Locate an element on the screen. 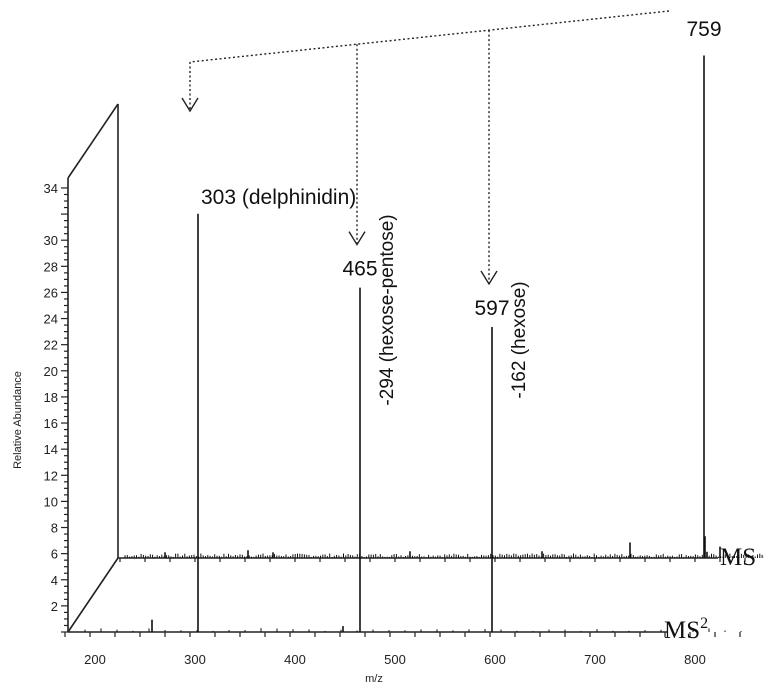 The width and height of the screenshot is (764, 687). noise-peaks is located at coordinates (424, 592).